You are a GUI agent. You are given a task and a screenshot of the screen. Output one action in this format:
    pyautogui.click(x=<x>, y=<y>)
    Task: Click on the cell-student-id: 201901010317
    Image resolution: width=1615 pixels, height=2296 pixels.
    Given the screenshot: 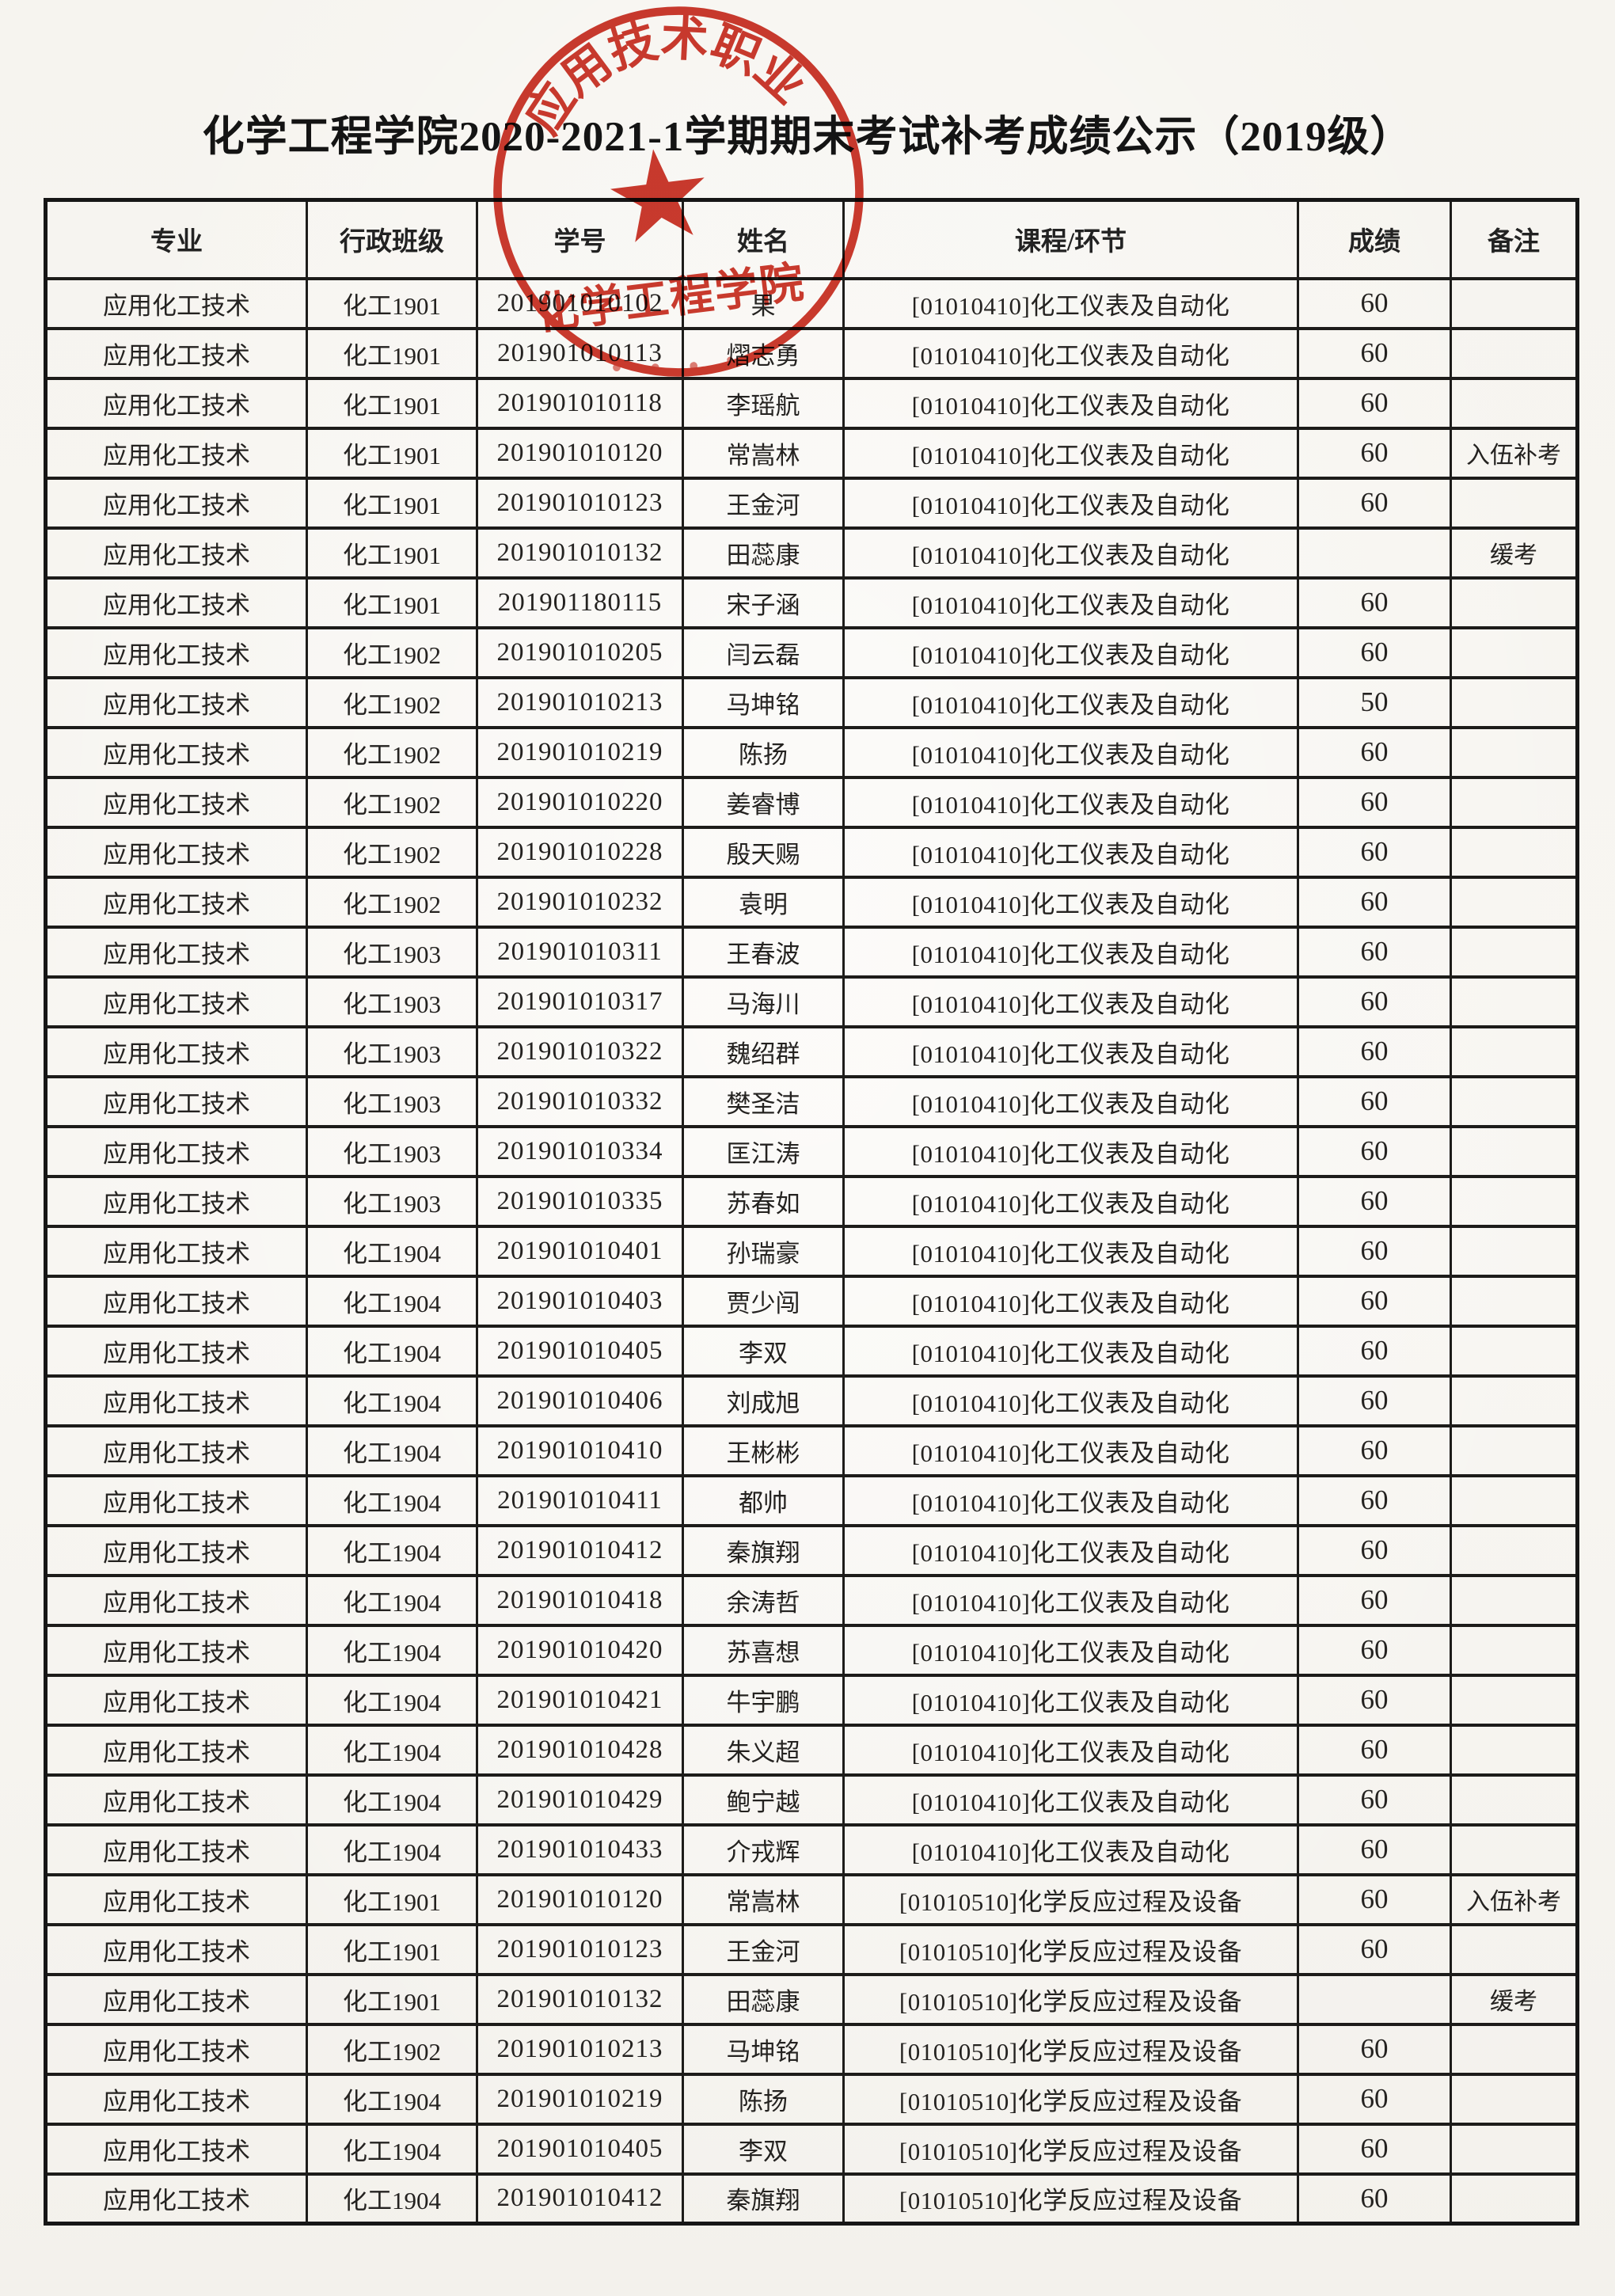 What is the action you would take?
    pyautogui.click(x=580, y=1001)
    